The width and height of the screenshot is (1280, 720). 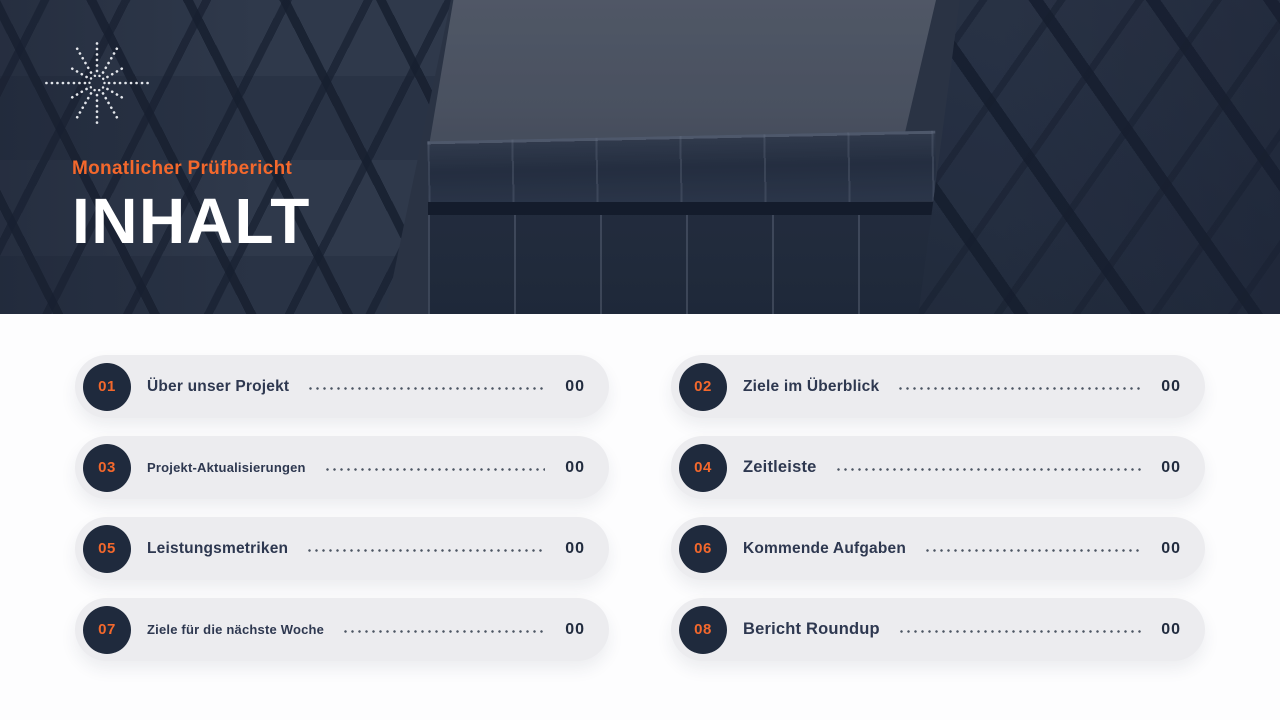 I want to click on toc-item-title: Zeitleiste, so click(x=780, y=467).